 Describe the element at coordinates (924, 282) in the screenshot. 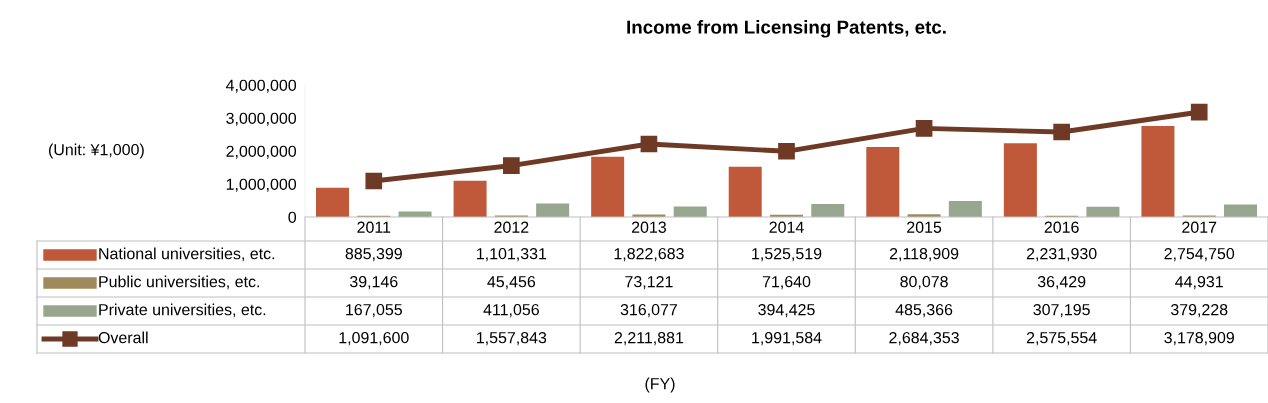

I see `data-label: 80,078` at that location.